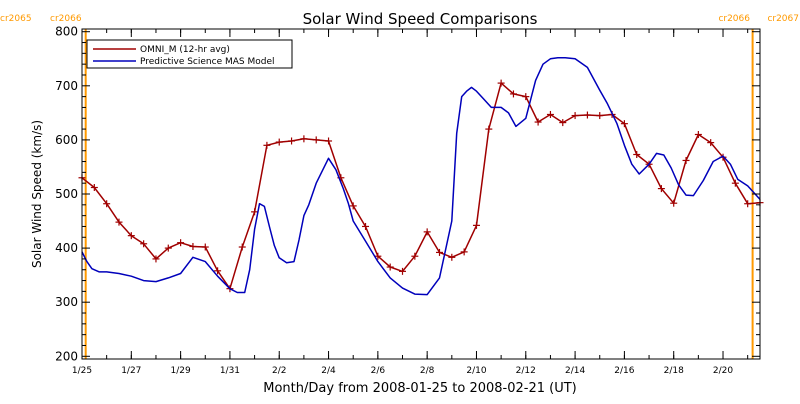  I want to click on x-tick-label: 1/31, so click(230, 371).